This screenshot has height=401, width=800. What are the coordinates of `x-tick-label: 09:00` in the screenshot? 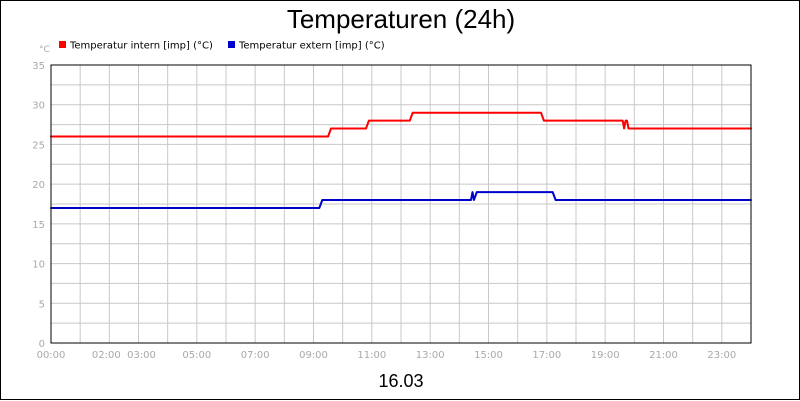 It's located at (313, 355).